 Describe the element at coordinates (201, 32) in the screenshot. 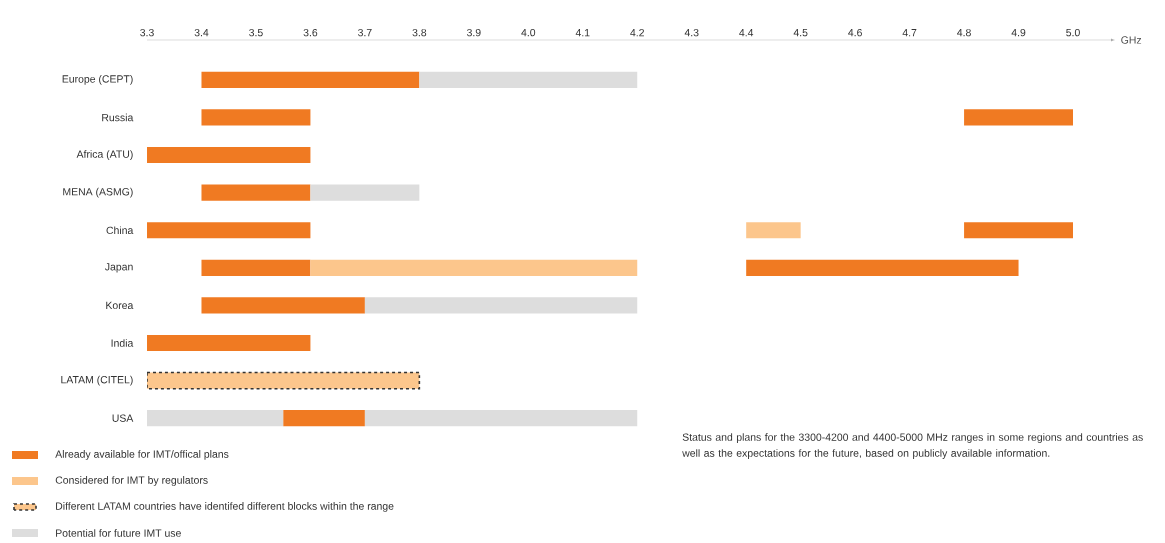

I see `x-tick-label: 3.4` at that location.